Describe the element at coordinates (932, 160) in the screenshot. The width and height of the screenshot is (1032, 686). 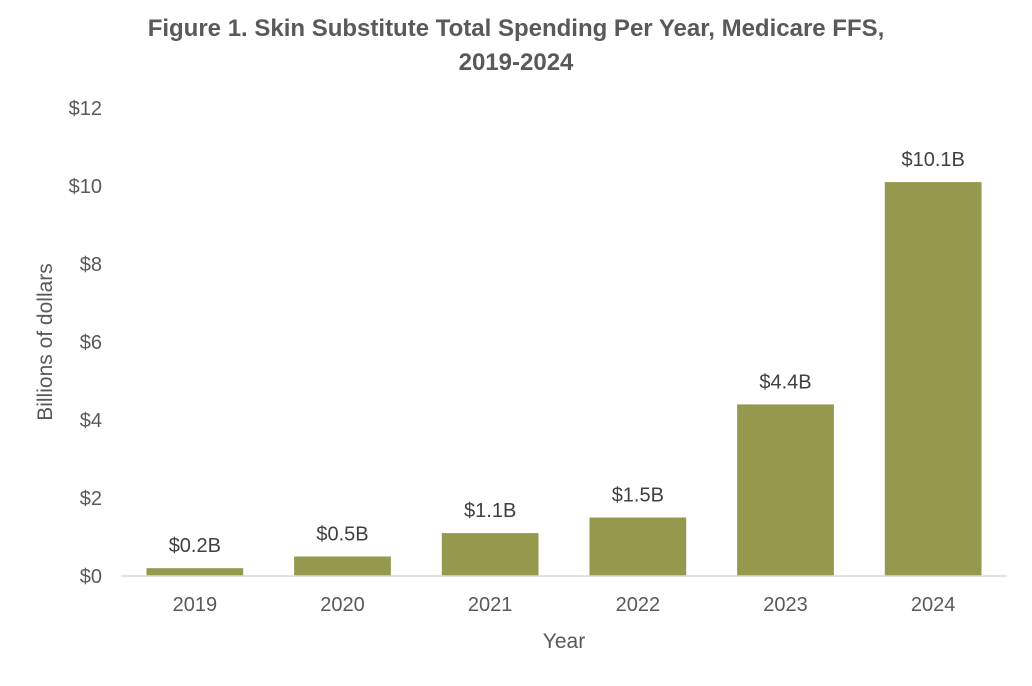
I see `data-label-2024: $10.1B` at that location.